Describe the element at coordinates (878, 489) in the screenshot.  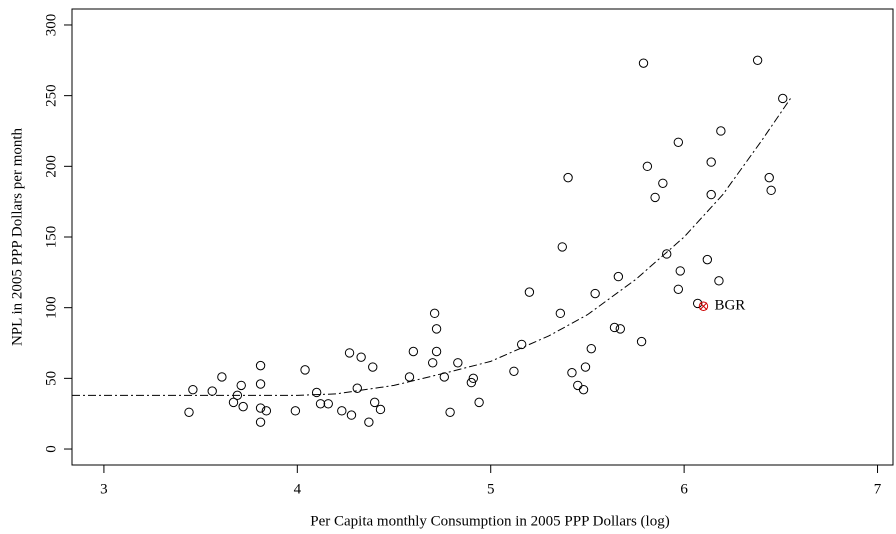
I see `x-tick-label: 7` at that location.